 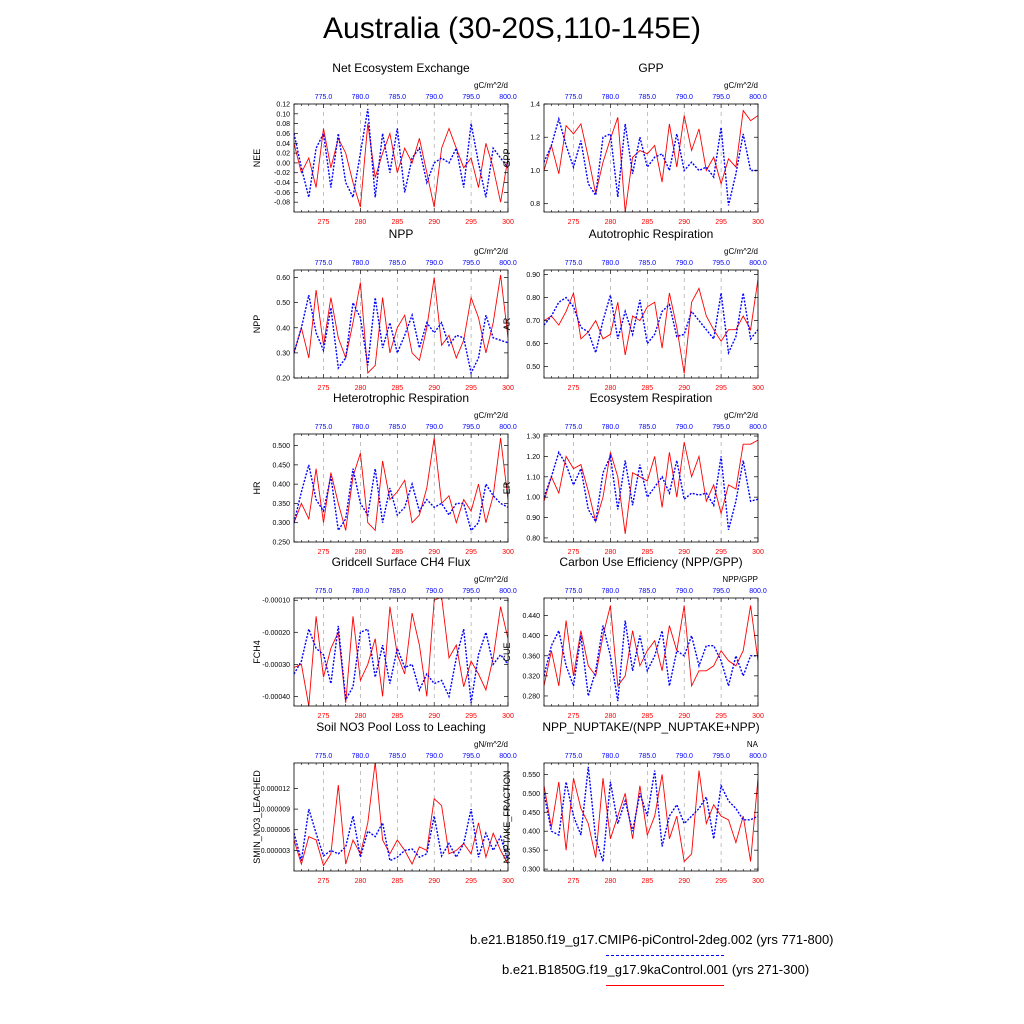 I want to click on units-label: NPP/GPP, so click(x=740, y=579).